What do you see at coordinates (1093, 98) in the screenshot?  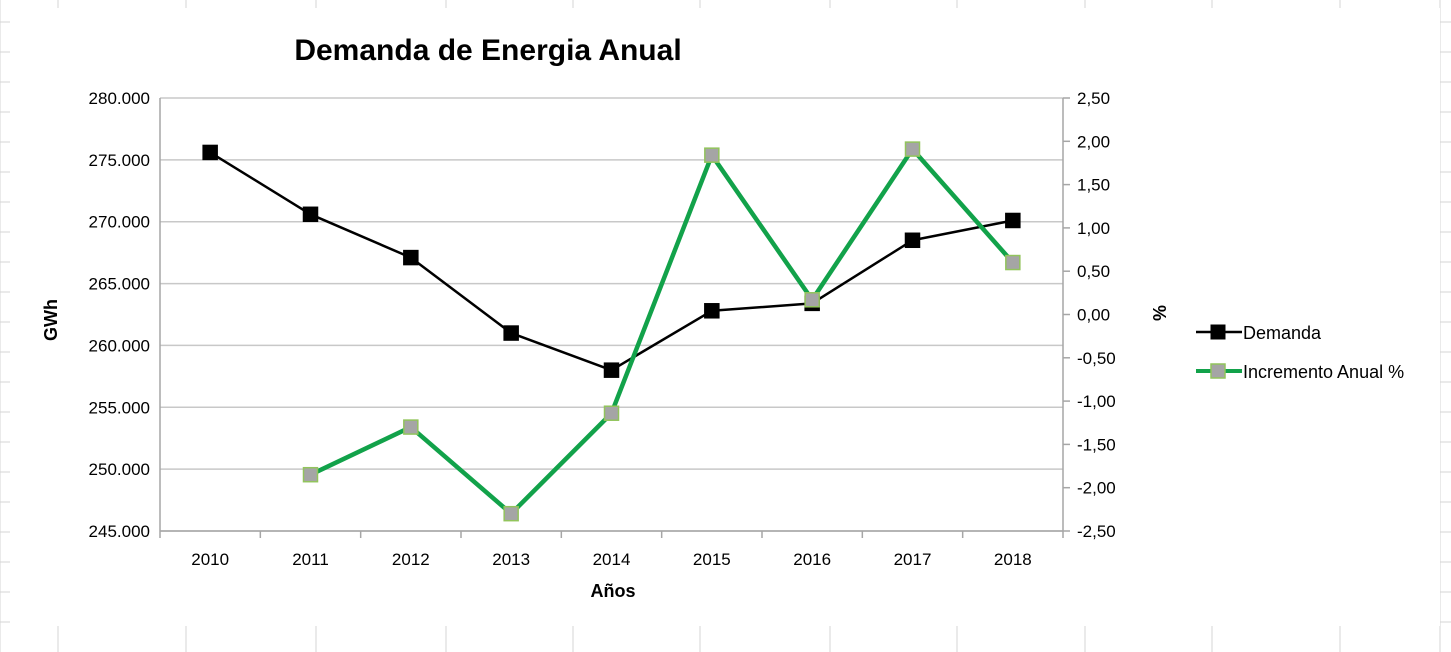 I see `right-tick-label: 2,50` at bounding box center [1093, 98].